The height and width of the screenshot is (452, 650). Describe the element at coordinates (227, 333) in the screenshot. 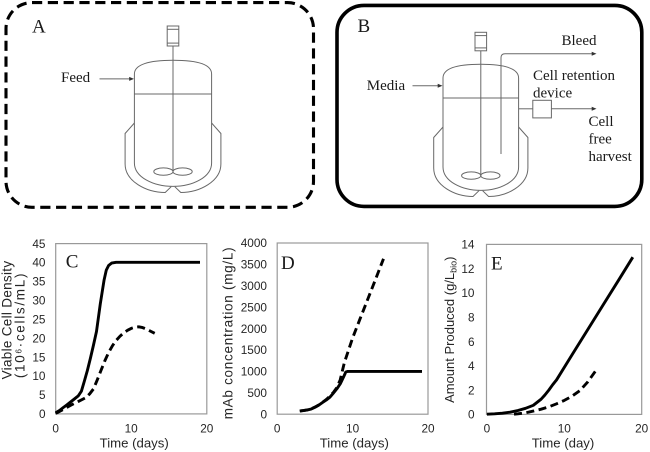

I see `svg-text: mAb concentration (mg/L)` at that location.